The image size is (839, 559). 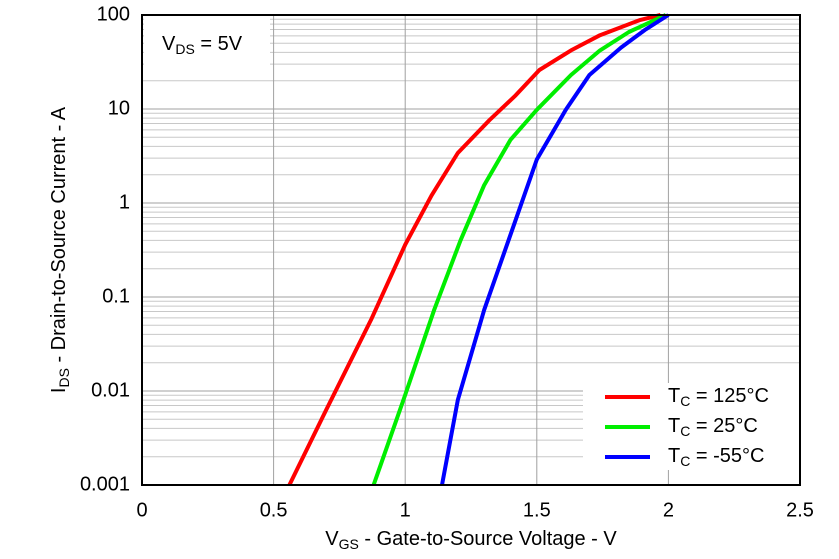 I want to click on x-axis-label-rest: - Gate-to-Source Voltage - V, so click(x=488, y=539).